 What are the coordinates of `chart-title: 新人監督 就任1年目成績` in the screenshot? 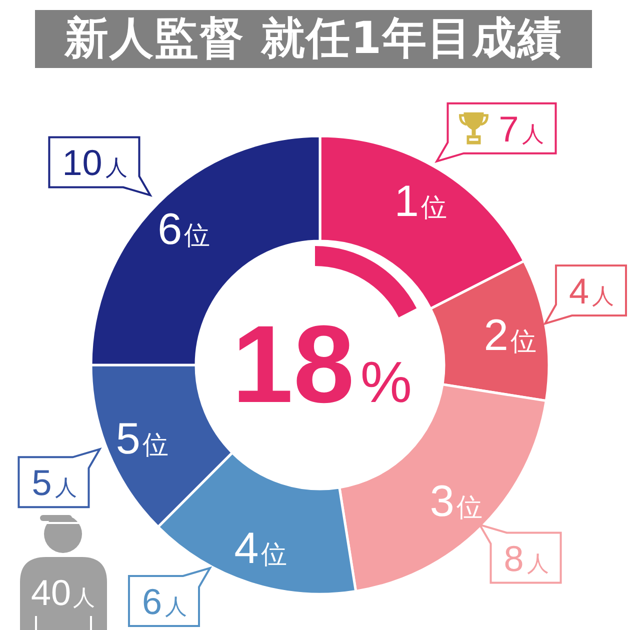 It's located at (313, 38).